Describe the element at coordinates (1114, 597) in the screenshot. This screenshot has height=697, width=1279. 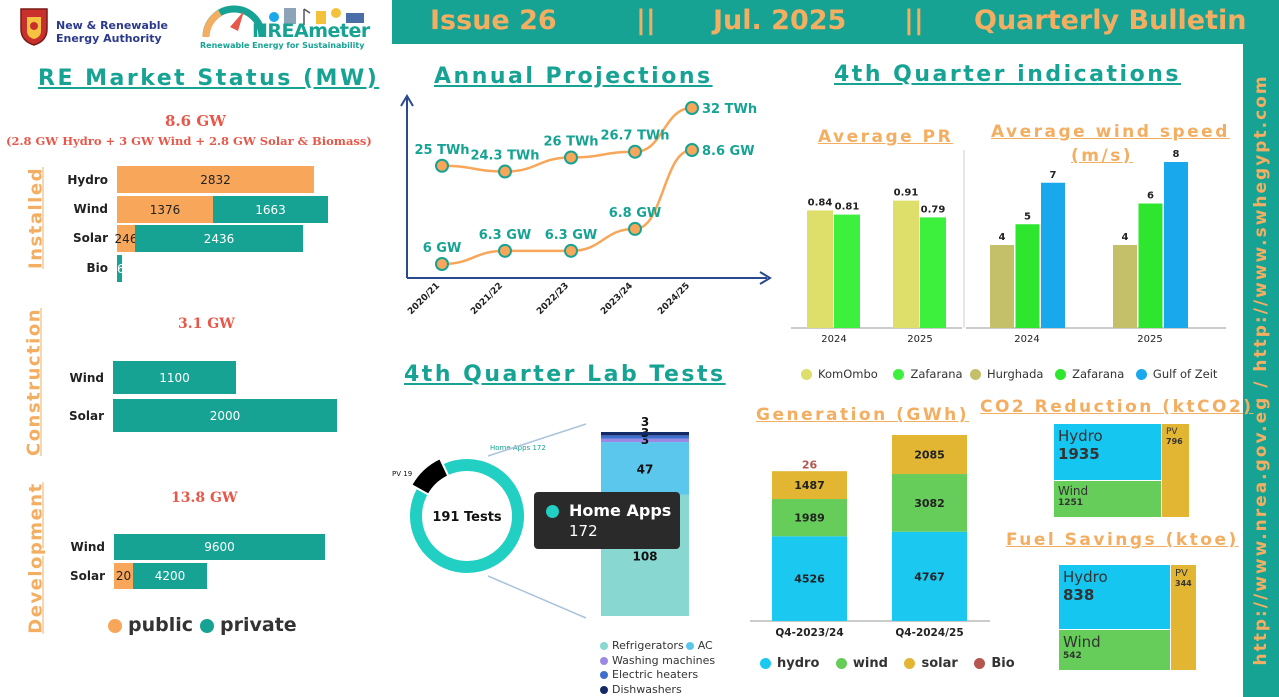
I see `fuel-hydro-tile: Hydro 838` at that location.